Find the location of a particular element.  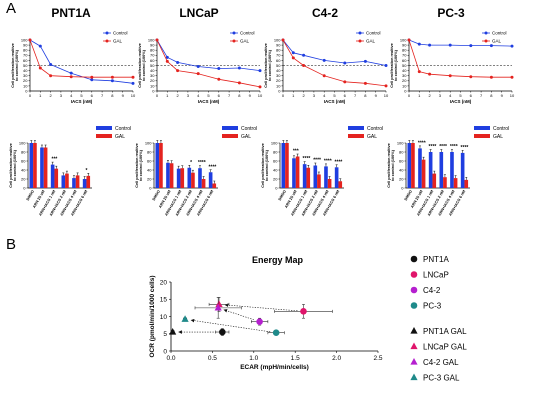

panel-title-pnt1a: PNT1A is located at coordinates (71, 13).